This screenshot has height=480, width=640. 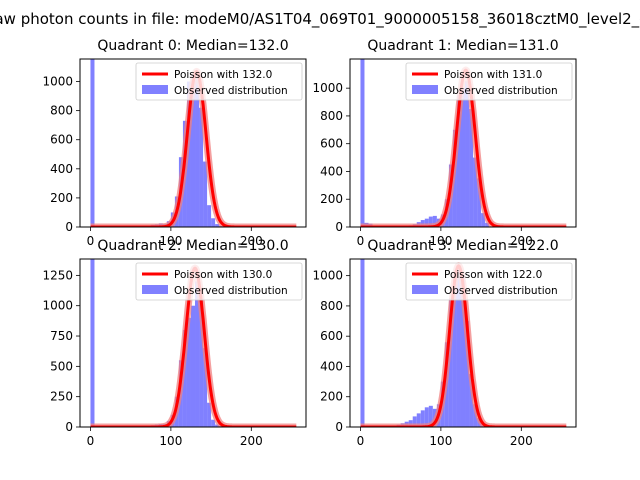 What do you see at coordinates (192, 246) in the screenshot?
I see `subplot-title: Quadrant 2: Median=130.0` at bounding box center [192, 246].